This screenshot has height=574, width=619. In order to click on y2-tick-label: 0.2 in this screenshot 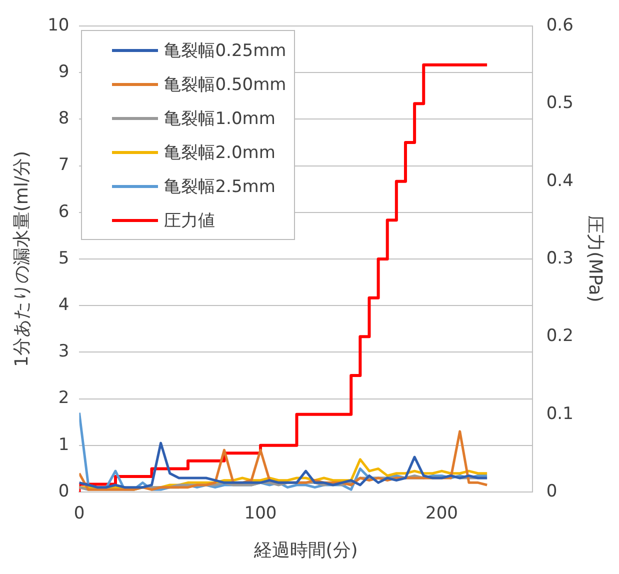, I will do `click(560, 336)`.